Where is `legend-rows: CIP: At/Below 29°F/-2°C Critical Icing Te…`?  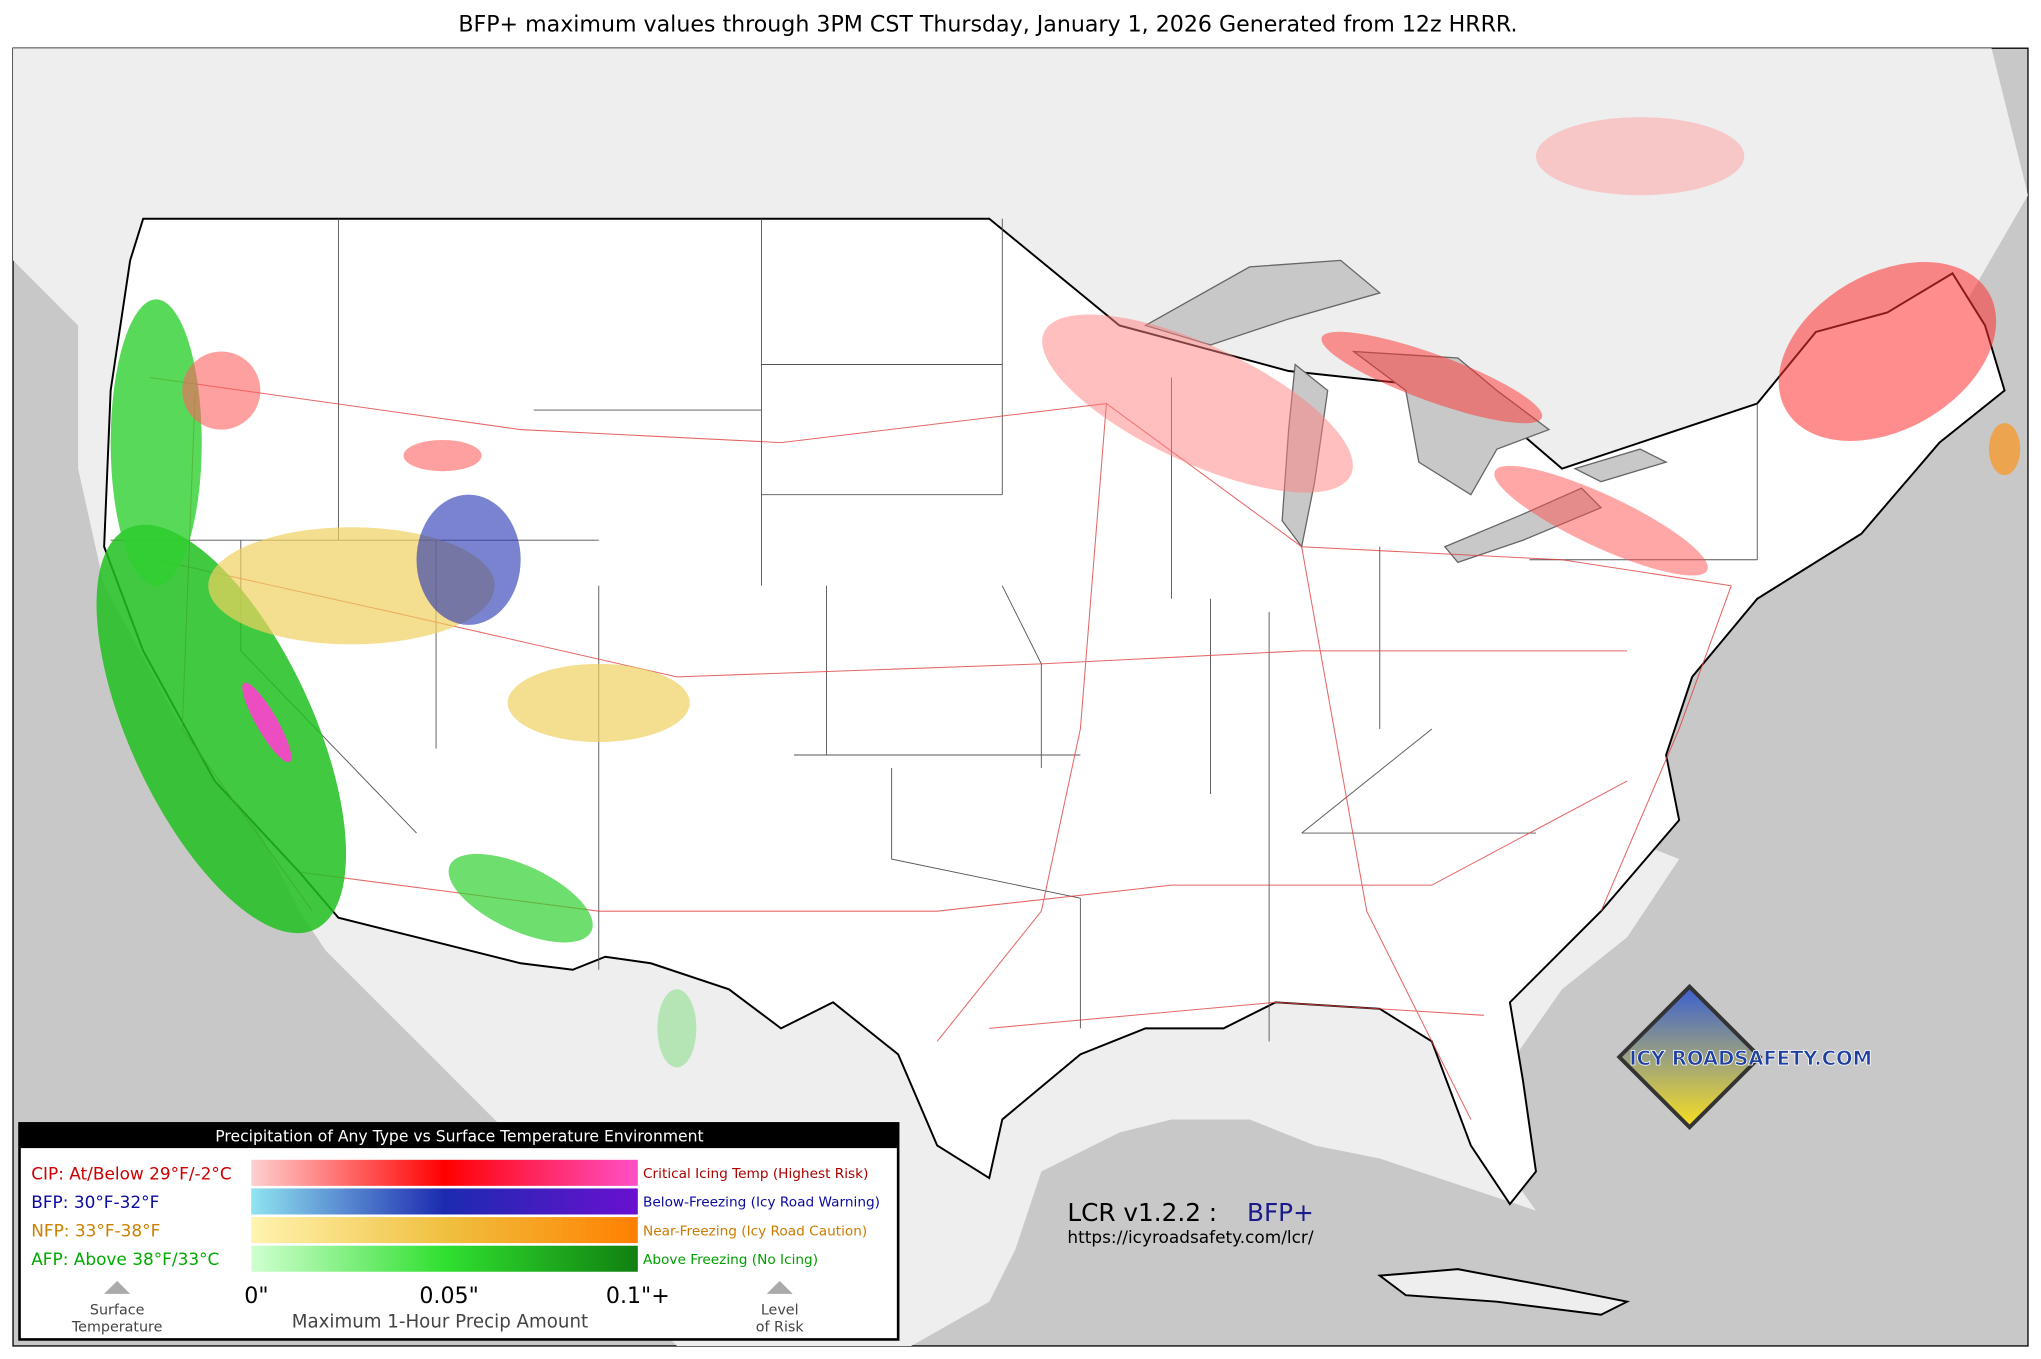
legend-rows: CIP: At/Below 29°F/-2°C Critical Icing Te… is located at coordinates (455, 1215).